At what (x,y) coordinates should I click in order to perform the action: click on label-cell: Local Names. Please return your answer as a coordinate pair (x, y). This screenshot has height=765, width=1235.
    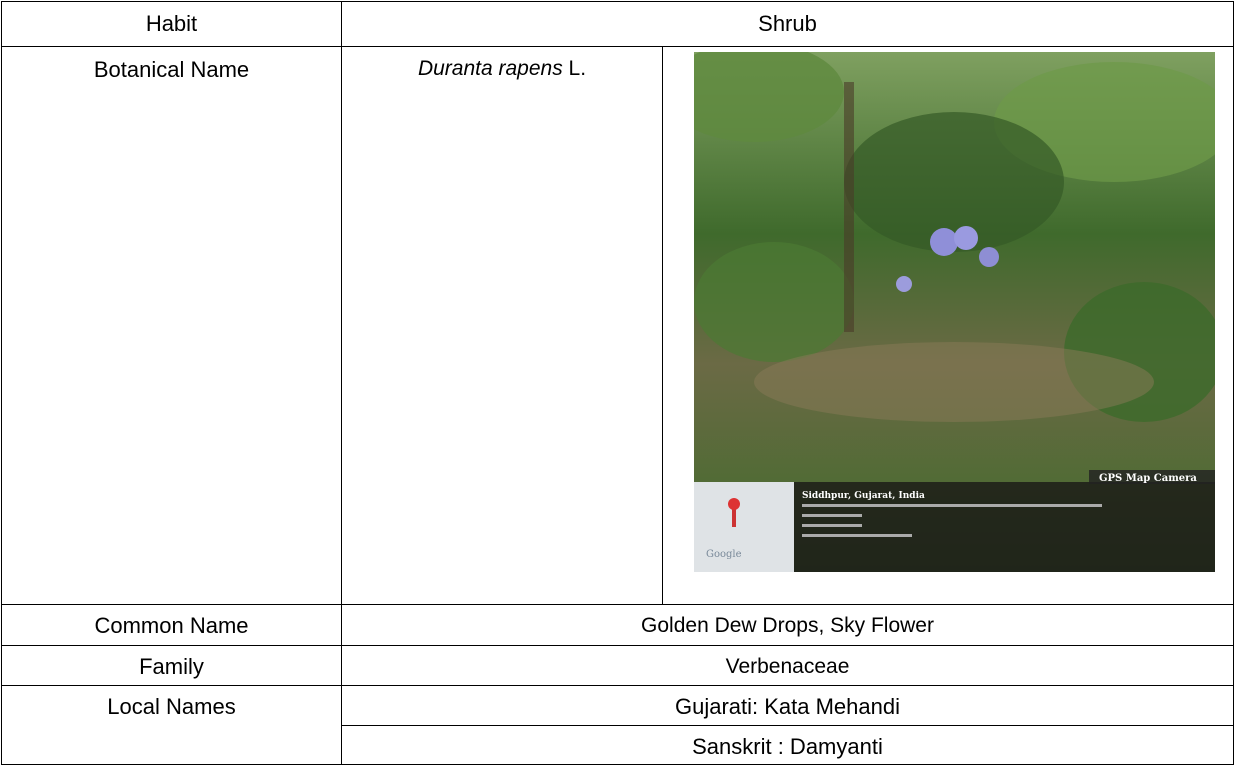
    Looking at the image, I should click on (171, 725).